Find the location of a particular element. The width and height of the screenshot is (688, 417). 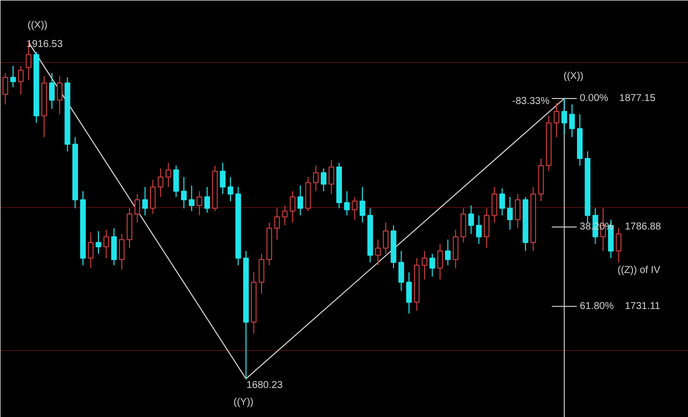

ref-line-label: 61.80% 1731.11 is located at coordinates (620, 306).